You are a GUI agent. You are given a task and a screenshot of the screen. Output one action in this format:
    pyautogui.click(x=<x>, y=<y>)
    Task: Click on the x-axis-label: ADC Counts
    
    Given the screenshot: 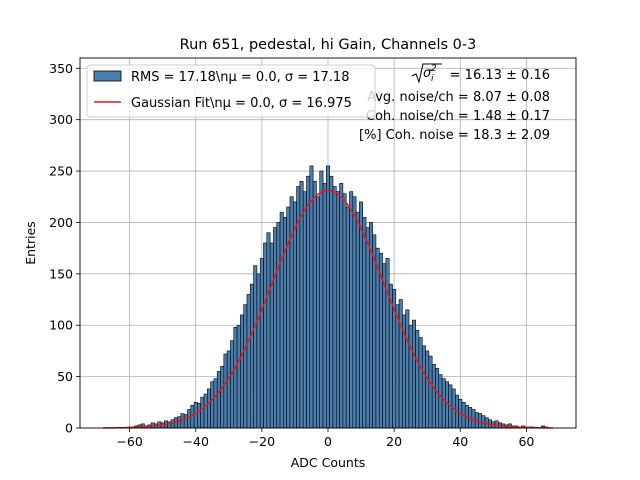 What is the action you would take?
    pyautogui.click(x=328, y=462)
    